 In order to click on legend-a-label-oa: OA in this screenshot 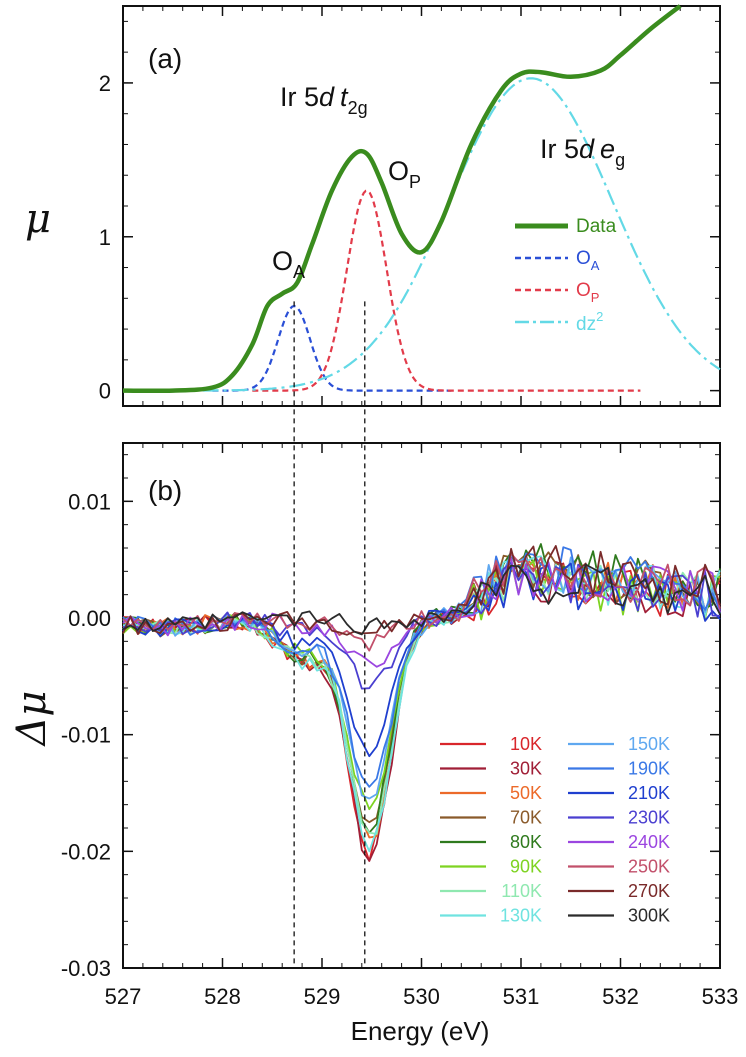, I will do `click(588, 260)`.